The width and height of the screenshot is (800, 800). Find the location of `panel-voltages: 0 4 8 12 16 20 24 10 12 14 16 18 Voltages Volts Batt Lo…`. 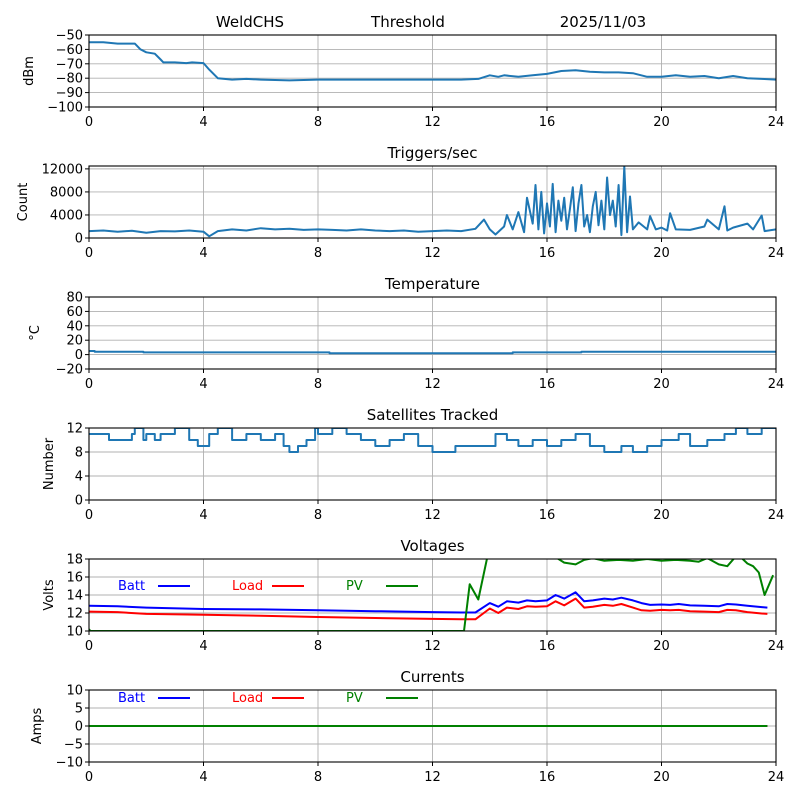

panel-voltages: 0 4 8 12 16 20 24 10 12 14 16 18 Voltages Volts Batt Lo… is located at coordinates (413, 595).